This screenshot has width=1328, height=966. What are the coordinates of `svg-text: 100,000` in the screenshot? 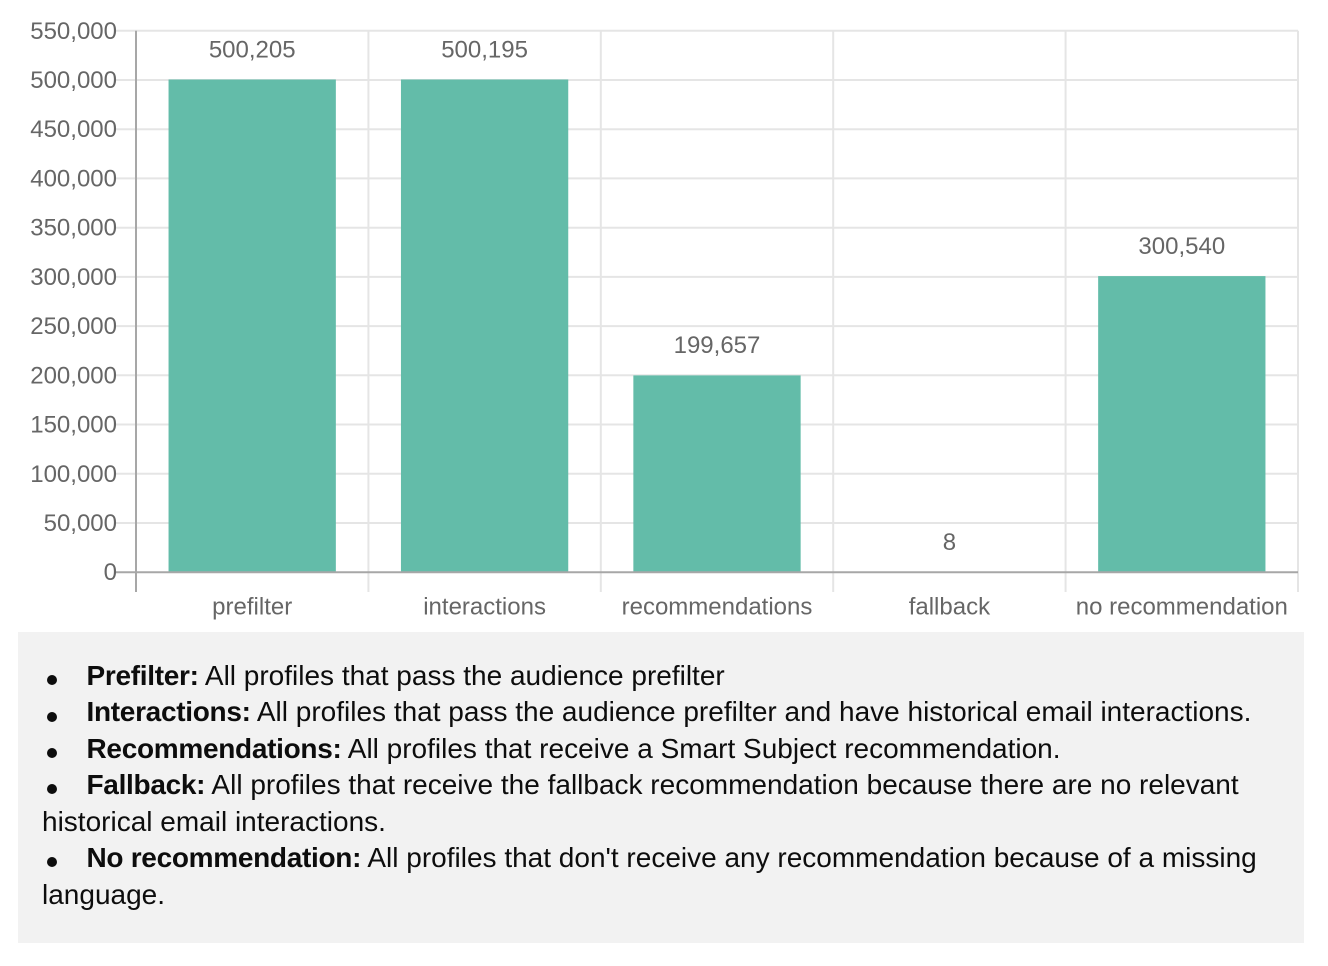 It's located at (73, 474).